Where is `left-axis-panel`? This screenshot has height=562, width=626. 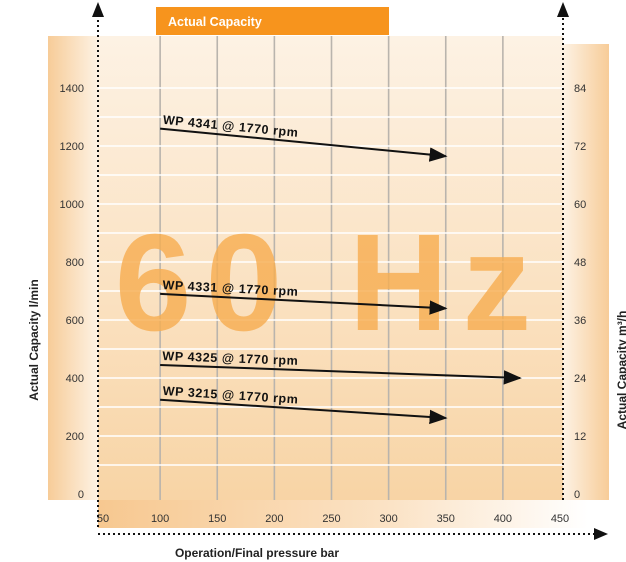 left-axis-panel is located at coordinates (73, 268).